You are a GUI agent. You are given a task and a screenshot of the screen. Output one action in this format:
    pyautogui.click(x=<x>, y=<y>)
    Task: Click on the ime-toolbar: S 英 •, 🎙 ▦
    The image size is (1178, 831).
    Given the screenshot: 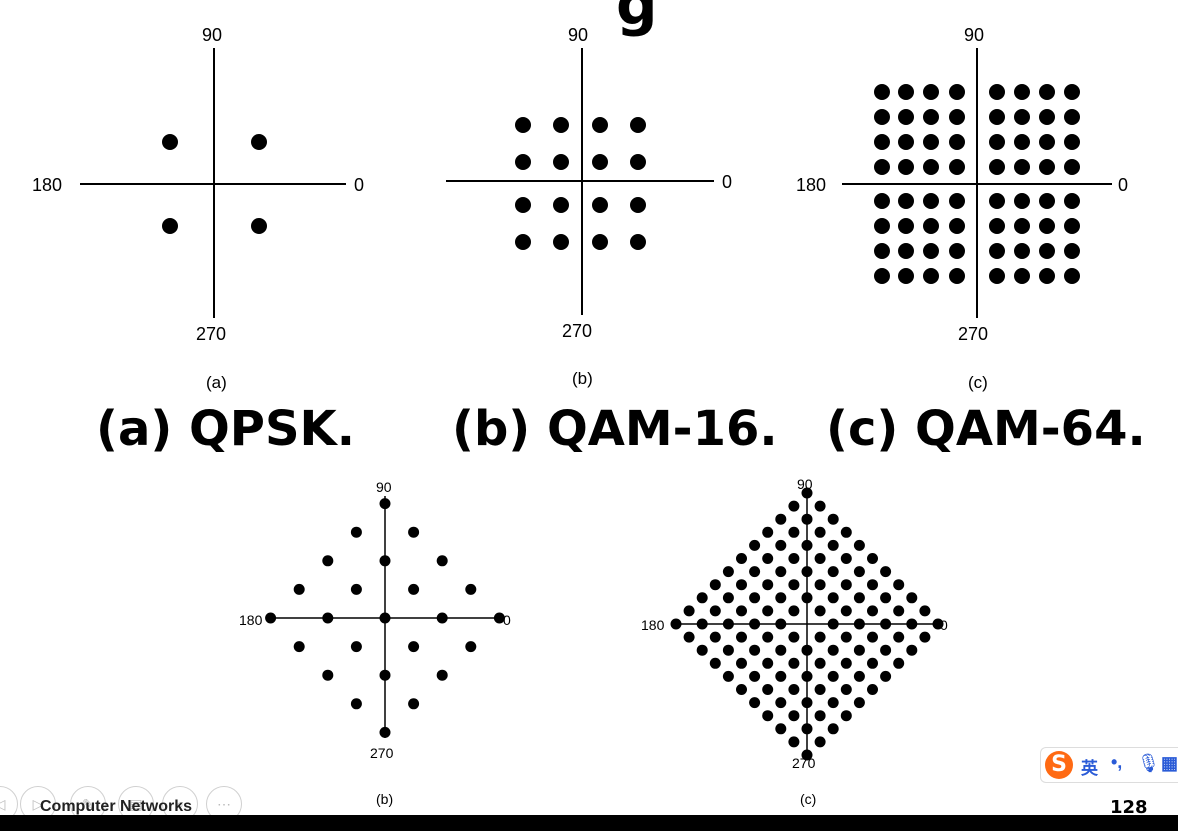 What is the action you would take?
    pyautogui.click(x=1109, y=765)
    